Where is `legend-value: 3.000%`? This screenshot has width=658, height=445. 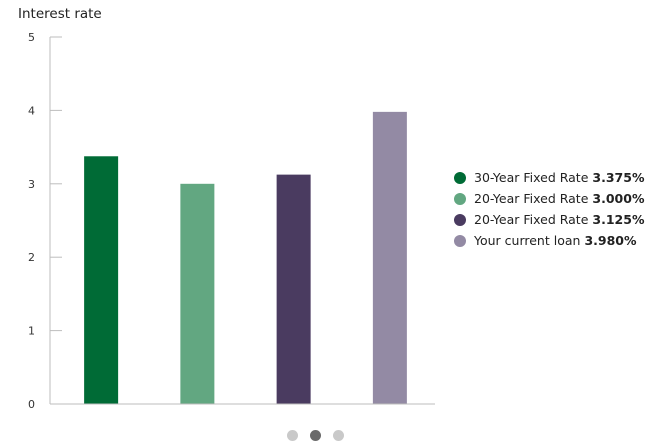
legend-value: 3.000% is located at coordinates (618, 198).